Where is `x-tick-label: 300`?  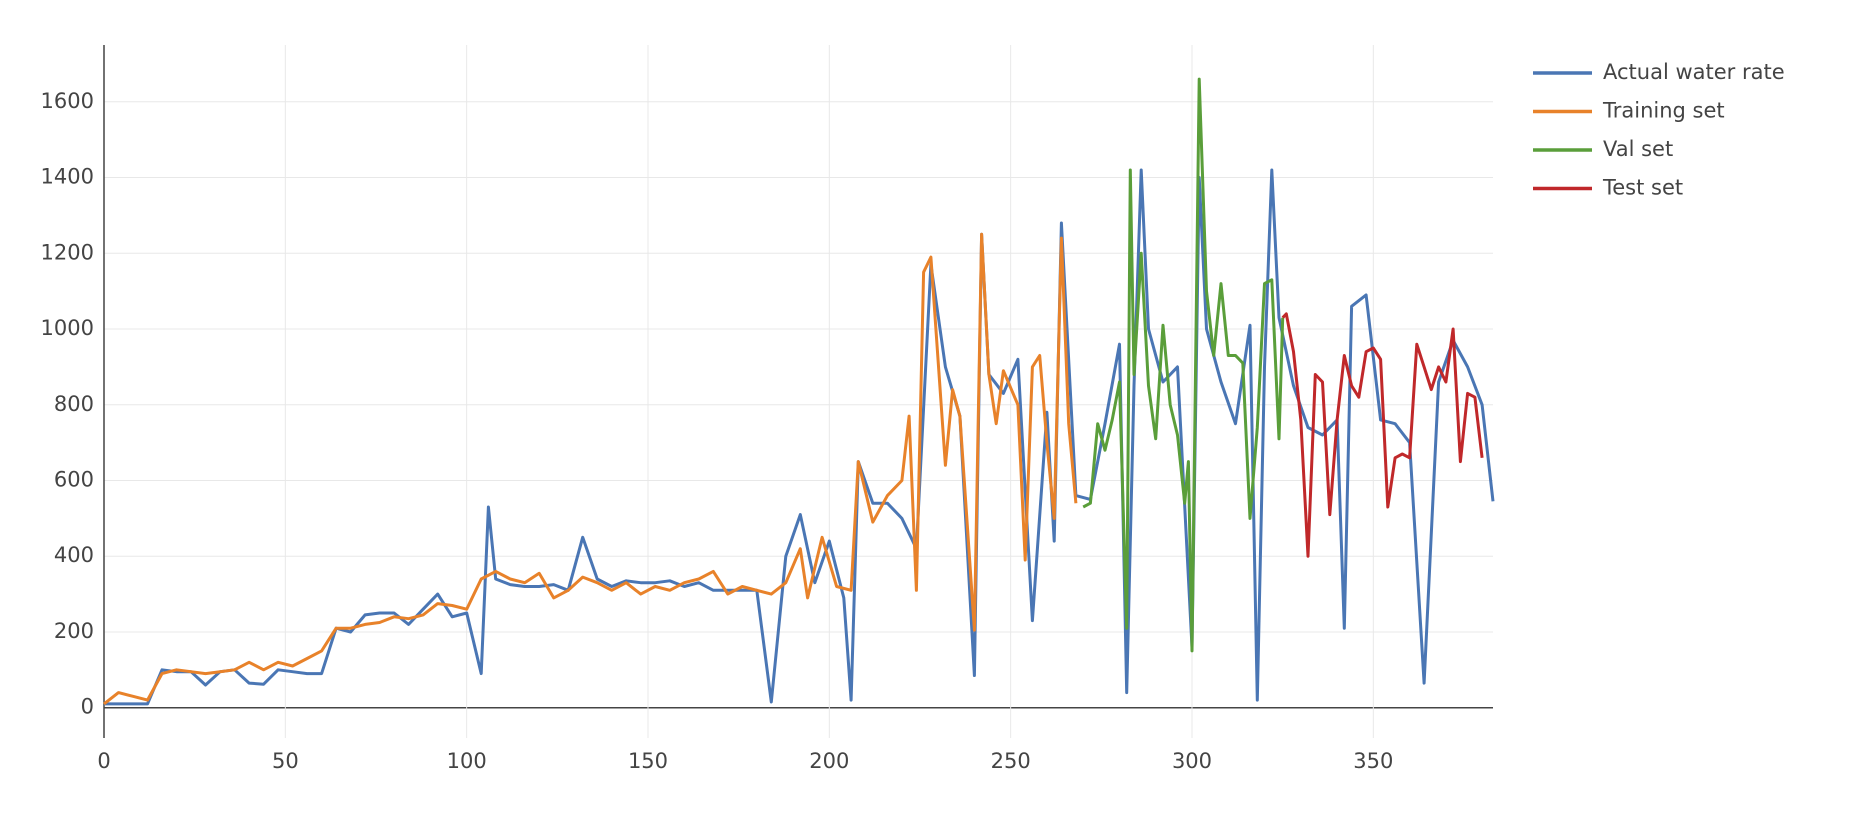 x-tick-label: 300 is located at coordinates (1192, 761).